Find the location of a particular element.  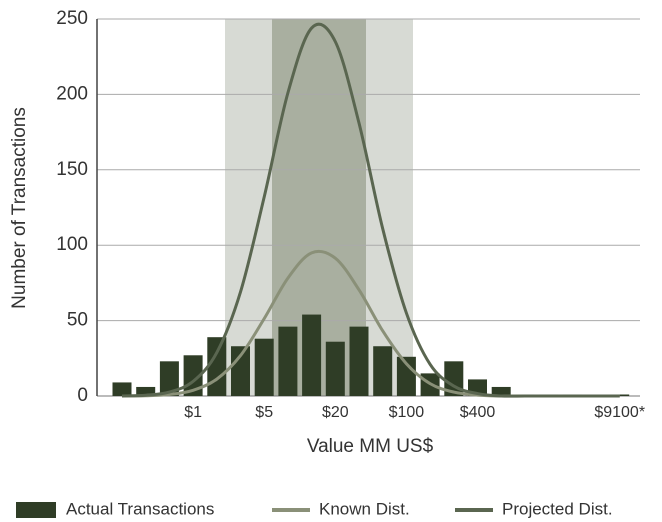

x-tick-label: $400 is located at coordinates (478, 412).